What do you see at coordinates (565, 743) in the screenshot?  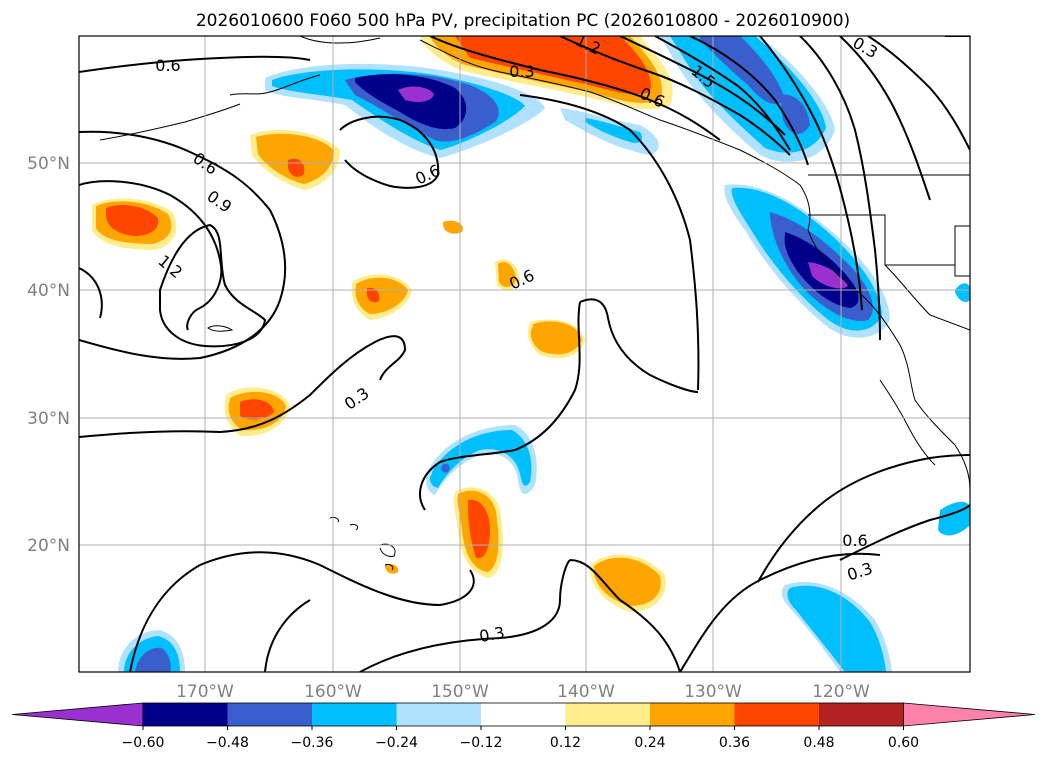 I see `colorbar-tick-label: 0.12` at bounding box center [565, 743].